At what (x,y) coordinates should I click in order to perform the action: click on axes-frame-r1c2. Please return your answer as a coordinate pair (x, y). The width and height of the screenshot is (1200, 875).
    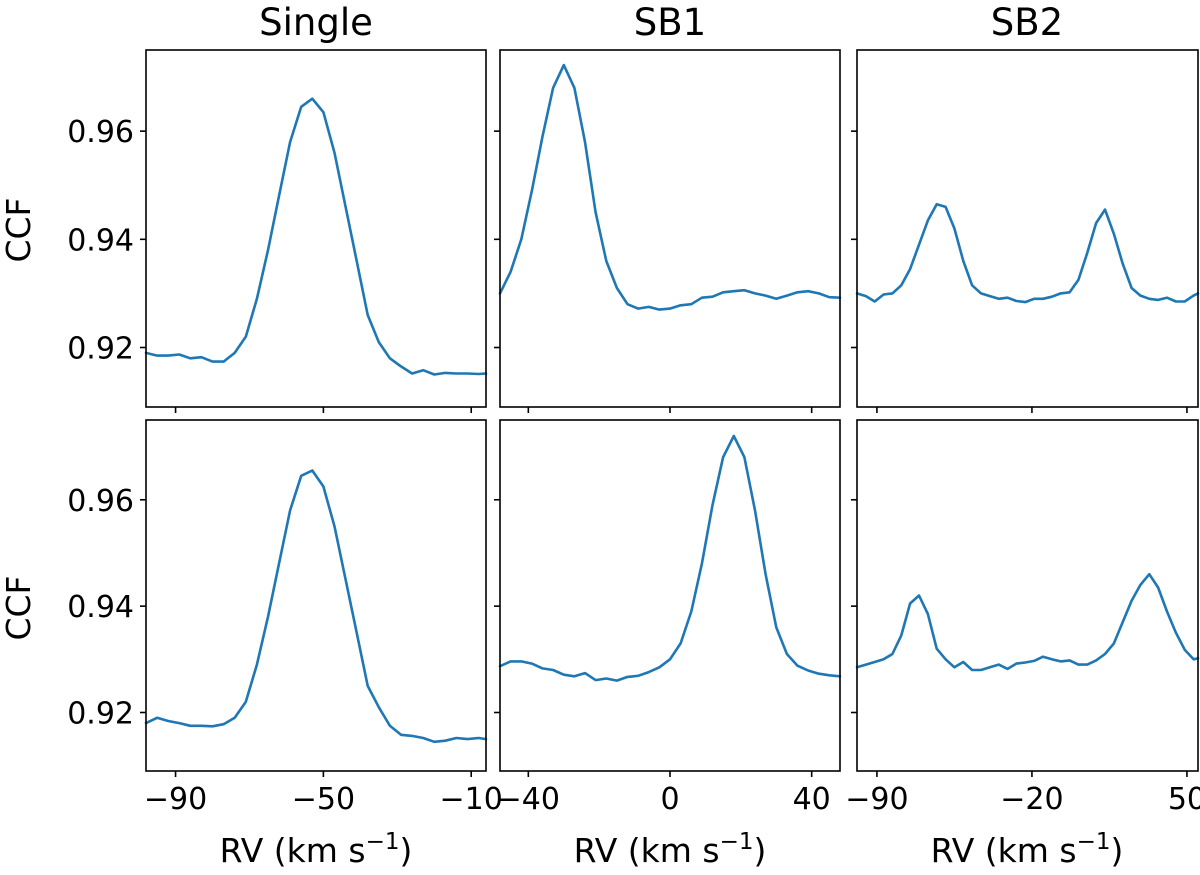
    Looking at the image, I should click on (1027, 595).